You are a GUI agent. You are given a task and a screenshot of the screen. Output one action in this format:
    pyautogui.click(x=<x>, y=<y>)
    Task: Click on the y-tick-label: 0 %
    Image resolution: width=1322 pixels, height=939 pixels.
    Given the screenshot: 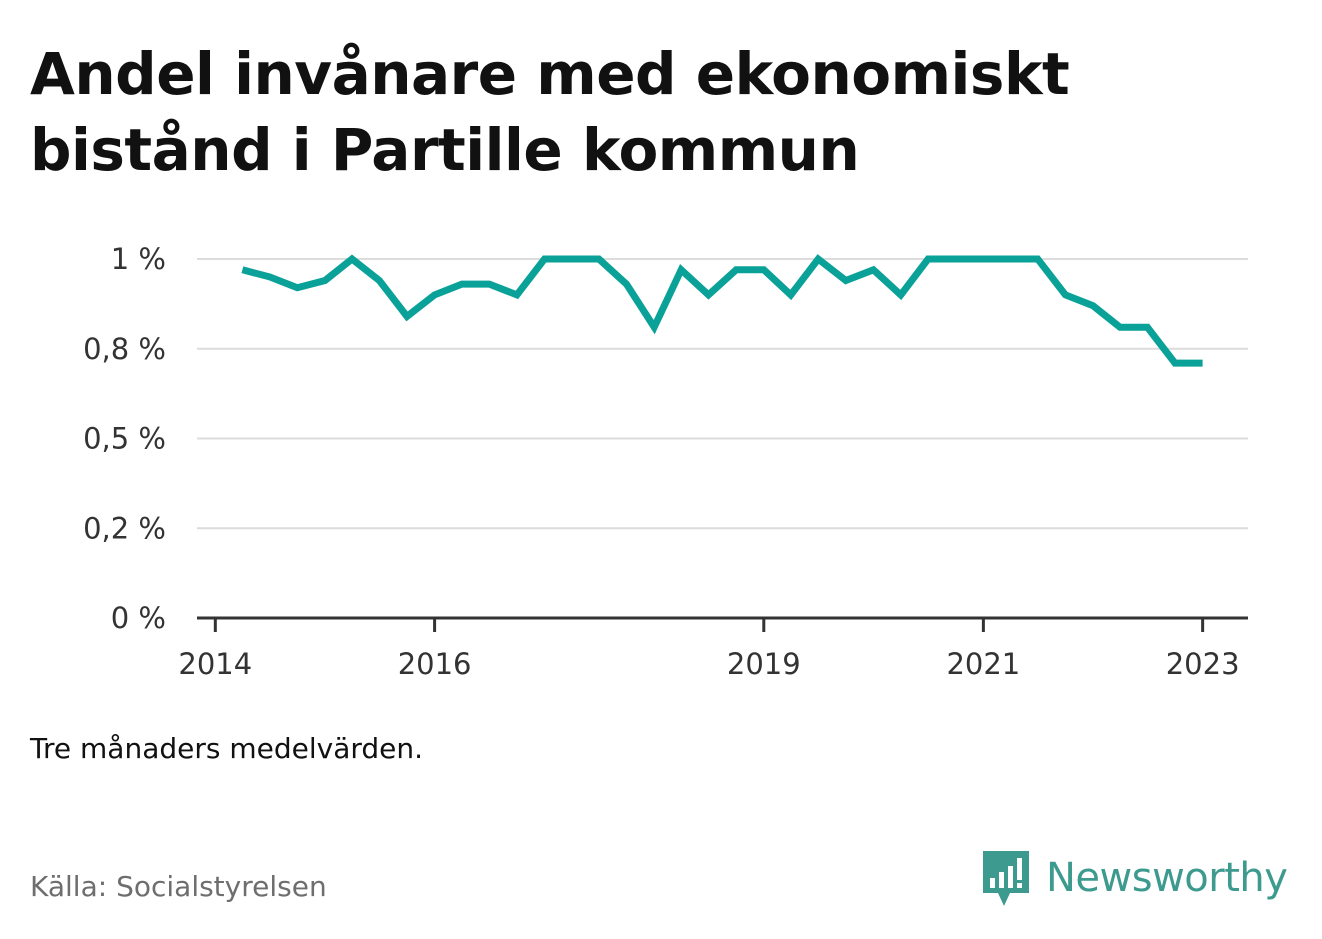 What is the action you would take?
    pyautogui.click(x=138, y=618)
    